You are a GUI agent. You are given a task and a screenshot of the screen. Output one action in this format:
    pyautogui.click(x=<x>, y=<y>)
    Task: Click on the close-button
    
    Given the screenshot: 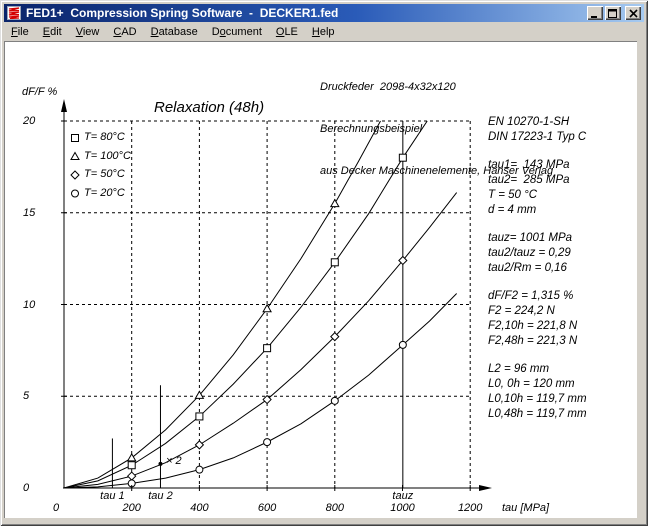 What is the action you would take?
    pyautogui.click(x=633, y=13)
    